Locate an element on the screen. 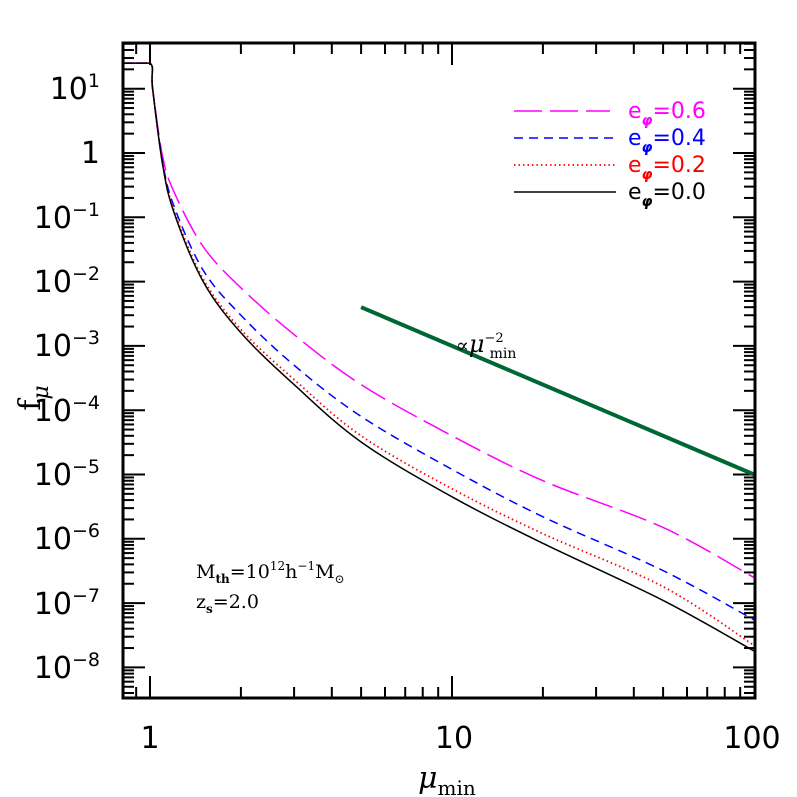 Image resolution: width=797 pixels, height=797 pixels. legend: eφ=0.6 eφ=0.4 eφ=0.2 eφ=0.0 is located at coordinates (610, 154).